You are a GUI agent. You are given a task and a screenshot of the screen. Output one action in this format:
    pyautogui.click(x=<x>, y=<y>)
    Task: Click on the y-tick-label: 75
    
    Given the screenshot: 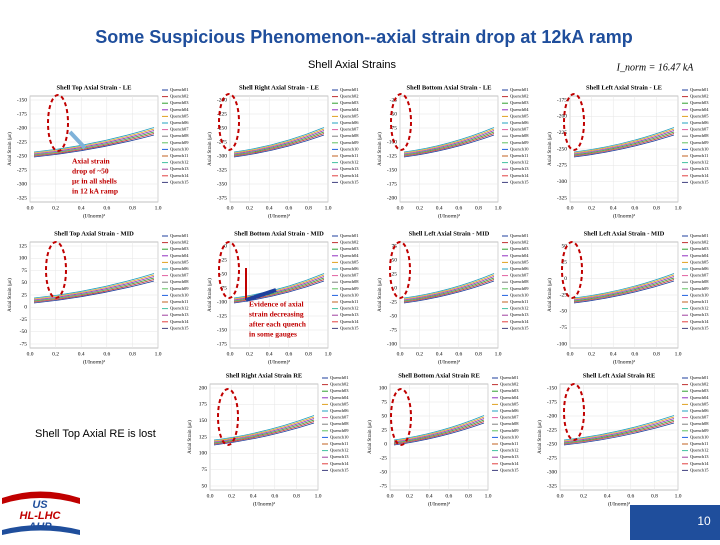 What is the action you would take?
    pyautogui.click(x=25, y=271)
    